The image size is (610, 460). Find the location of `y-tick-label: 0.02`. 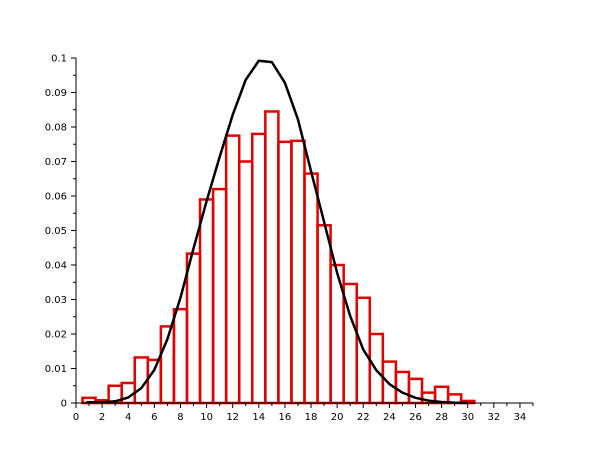

y-tick-label: 0.02 is located at coordinates (56, 335).